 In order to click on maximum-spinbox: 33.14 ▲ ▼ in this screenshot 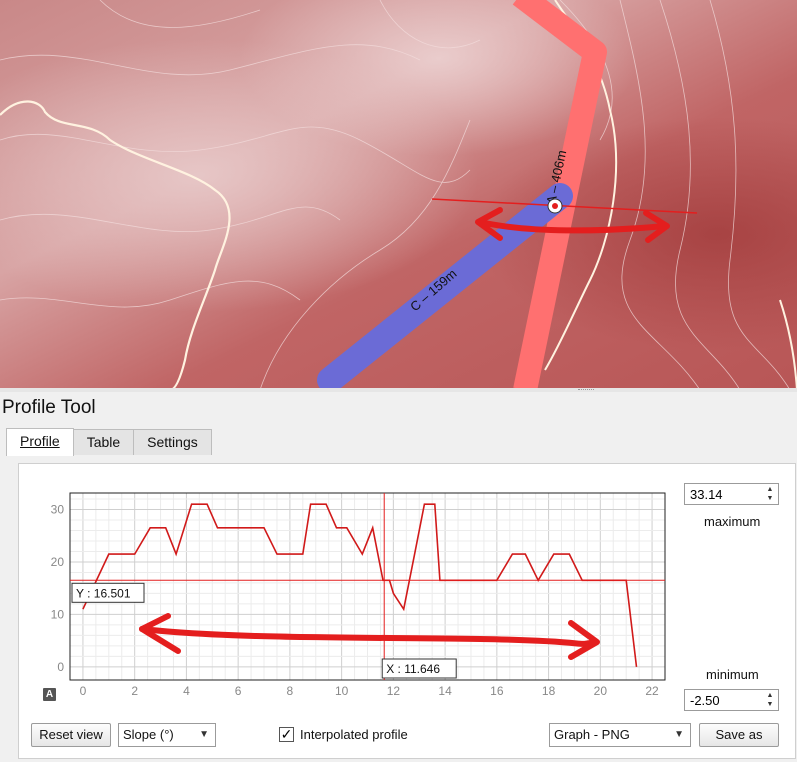, I will do `click(731, 494)`.